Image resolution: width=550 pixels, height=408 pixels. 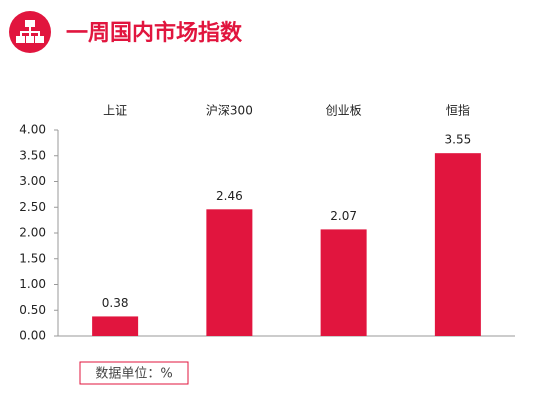 I want to click on y-tick-label: 2.00, so click(x=32, y=233).